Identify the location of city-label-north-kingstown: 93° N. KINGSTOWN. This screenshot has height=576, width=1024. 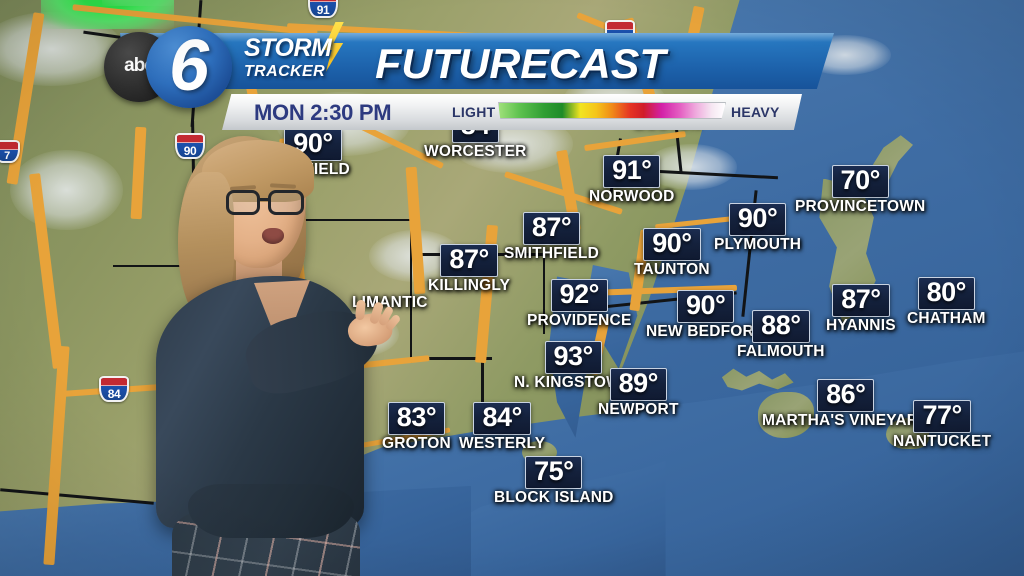
(573, 366).